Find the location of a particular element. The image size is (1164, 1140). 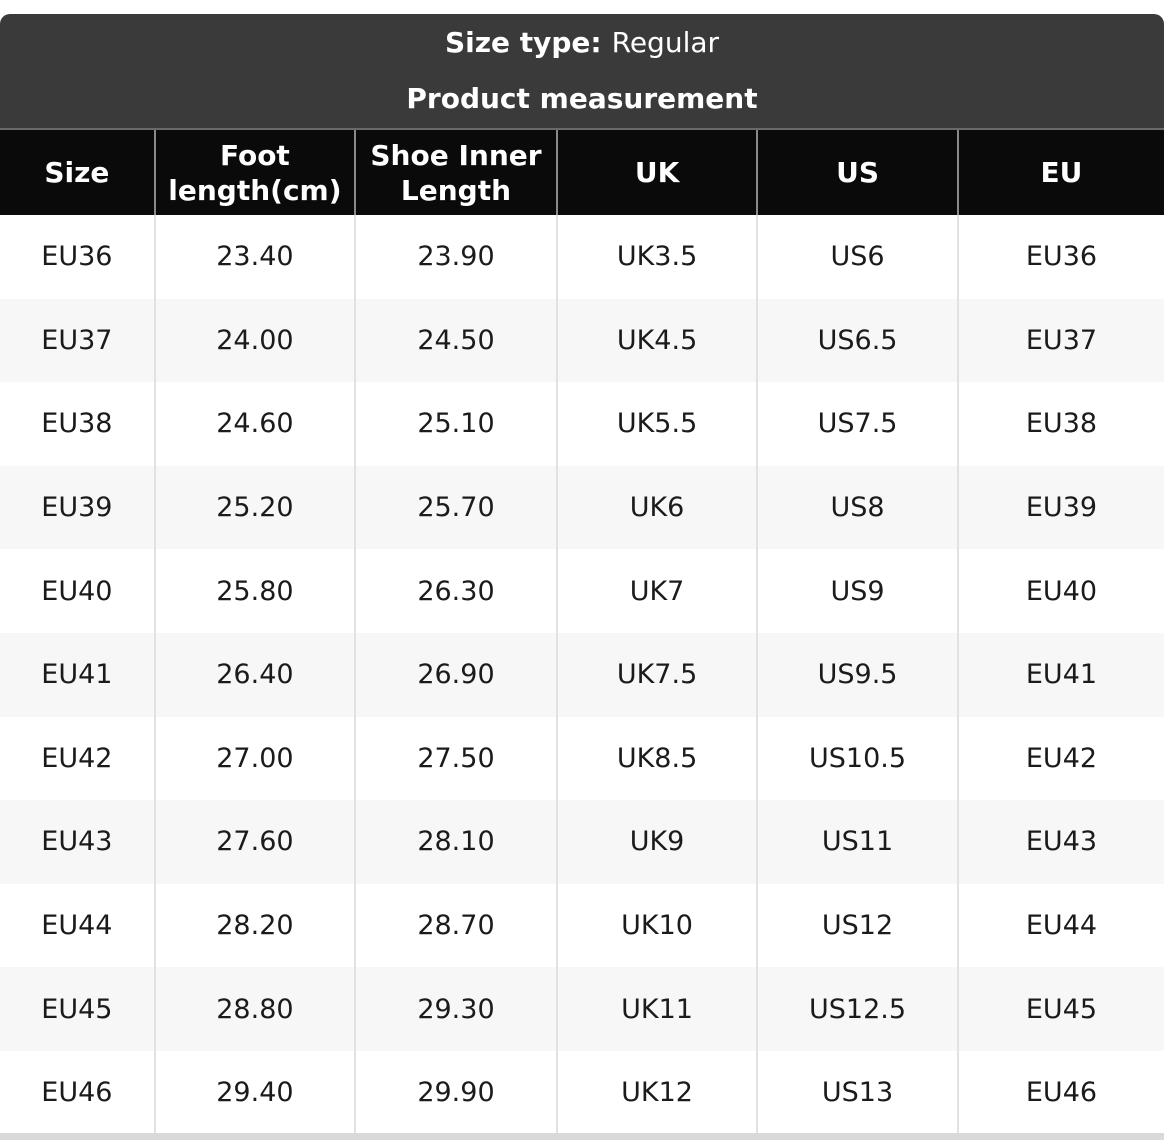

table-cell: 24.60 is located at coordinates (254, 424).